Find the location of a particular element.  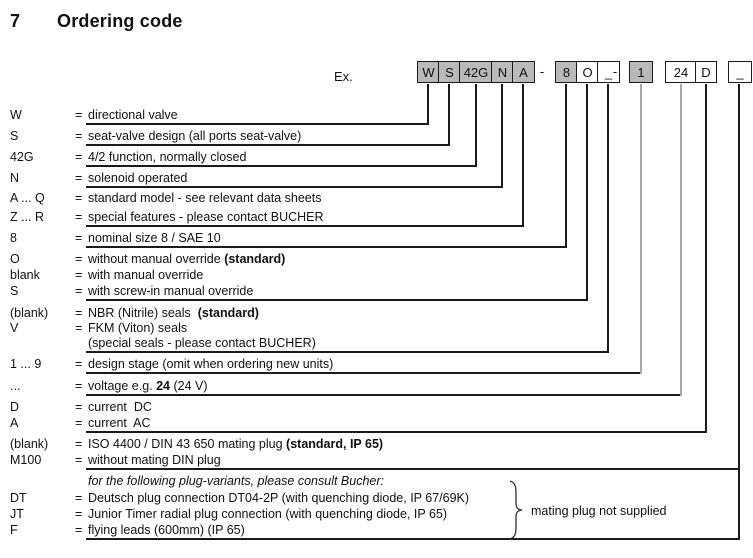

description-segment: current DC is located at coordinates (120, 407).